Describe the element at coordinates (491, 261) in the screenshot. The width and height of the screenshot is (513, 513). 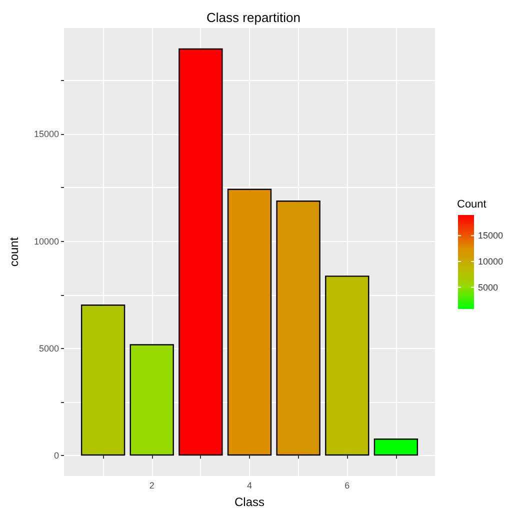
I see `color-bar-label: 10000` at that location.